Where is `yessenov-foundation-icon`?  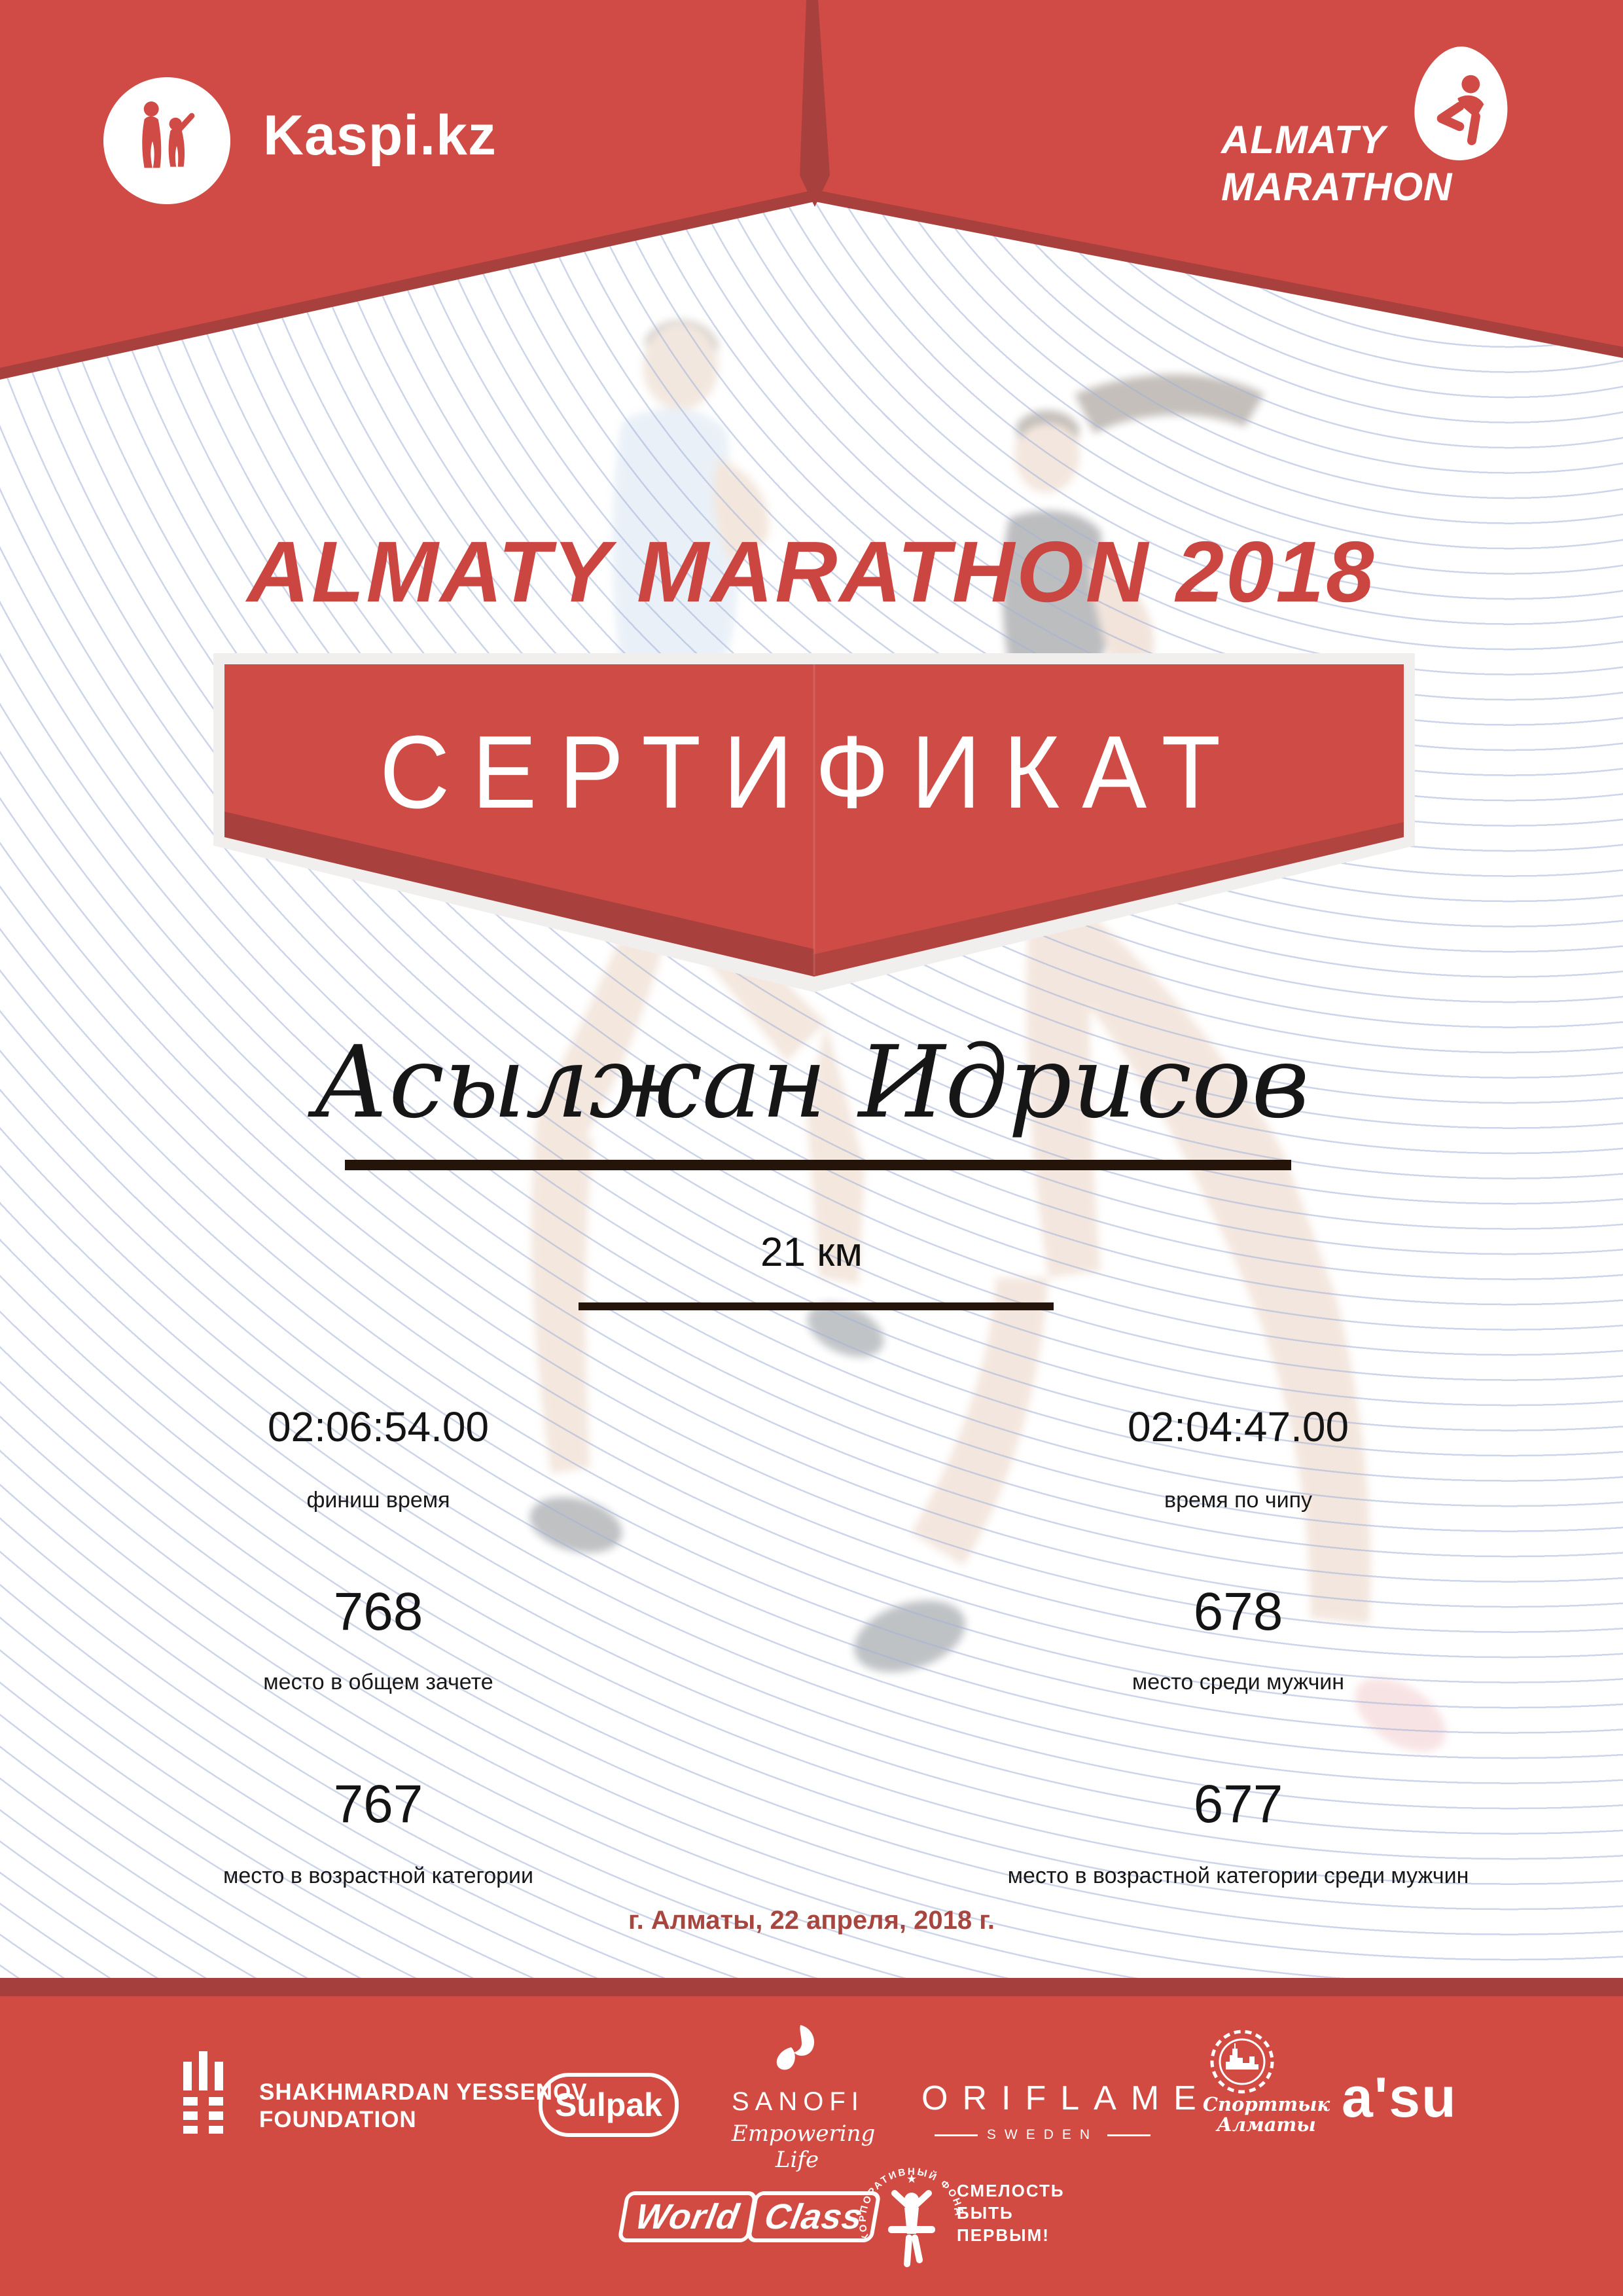
yessenov-foundation-icon is located at coordinates (203, 2092).